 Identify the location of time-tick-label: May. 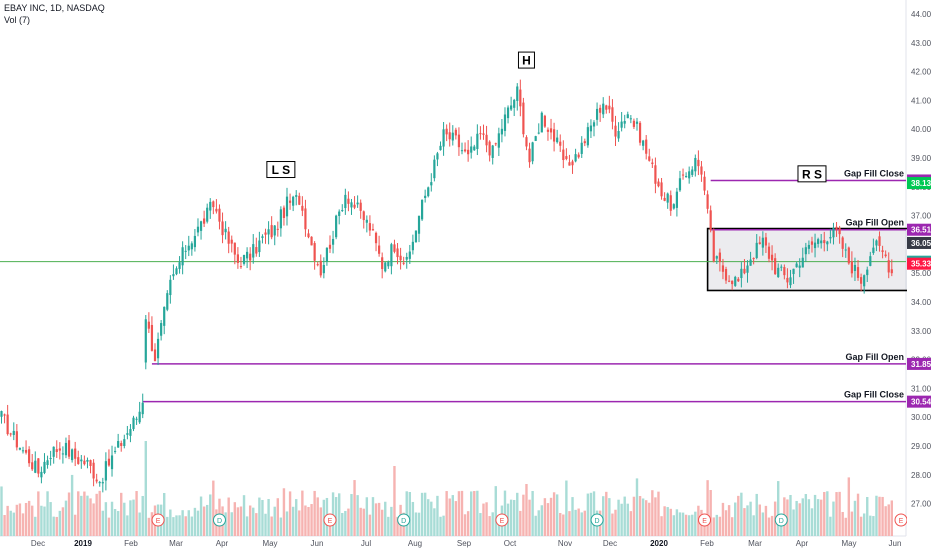
(269, 543).